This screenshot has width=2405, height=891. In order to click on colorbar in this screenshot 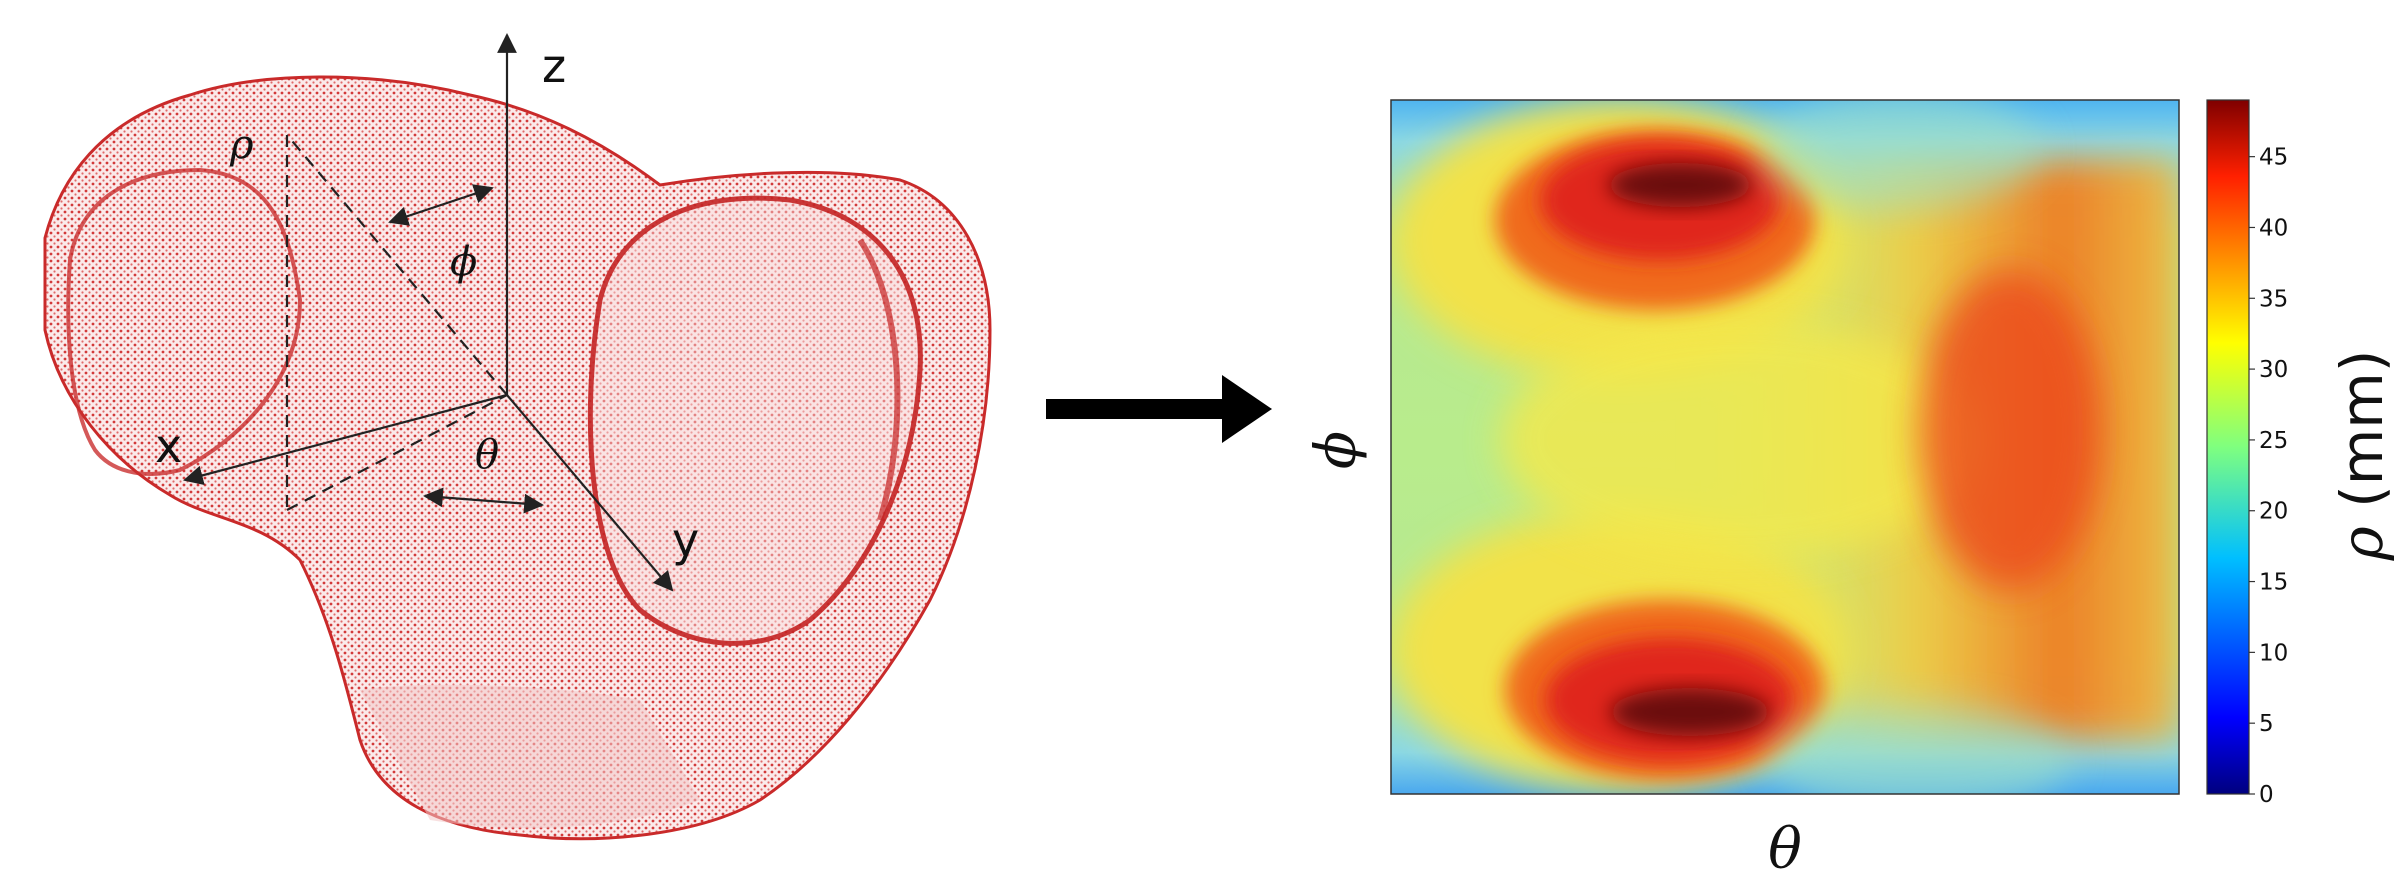, I will do `click(2228, 447)`.